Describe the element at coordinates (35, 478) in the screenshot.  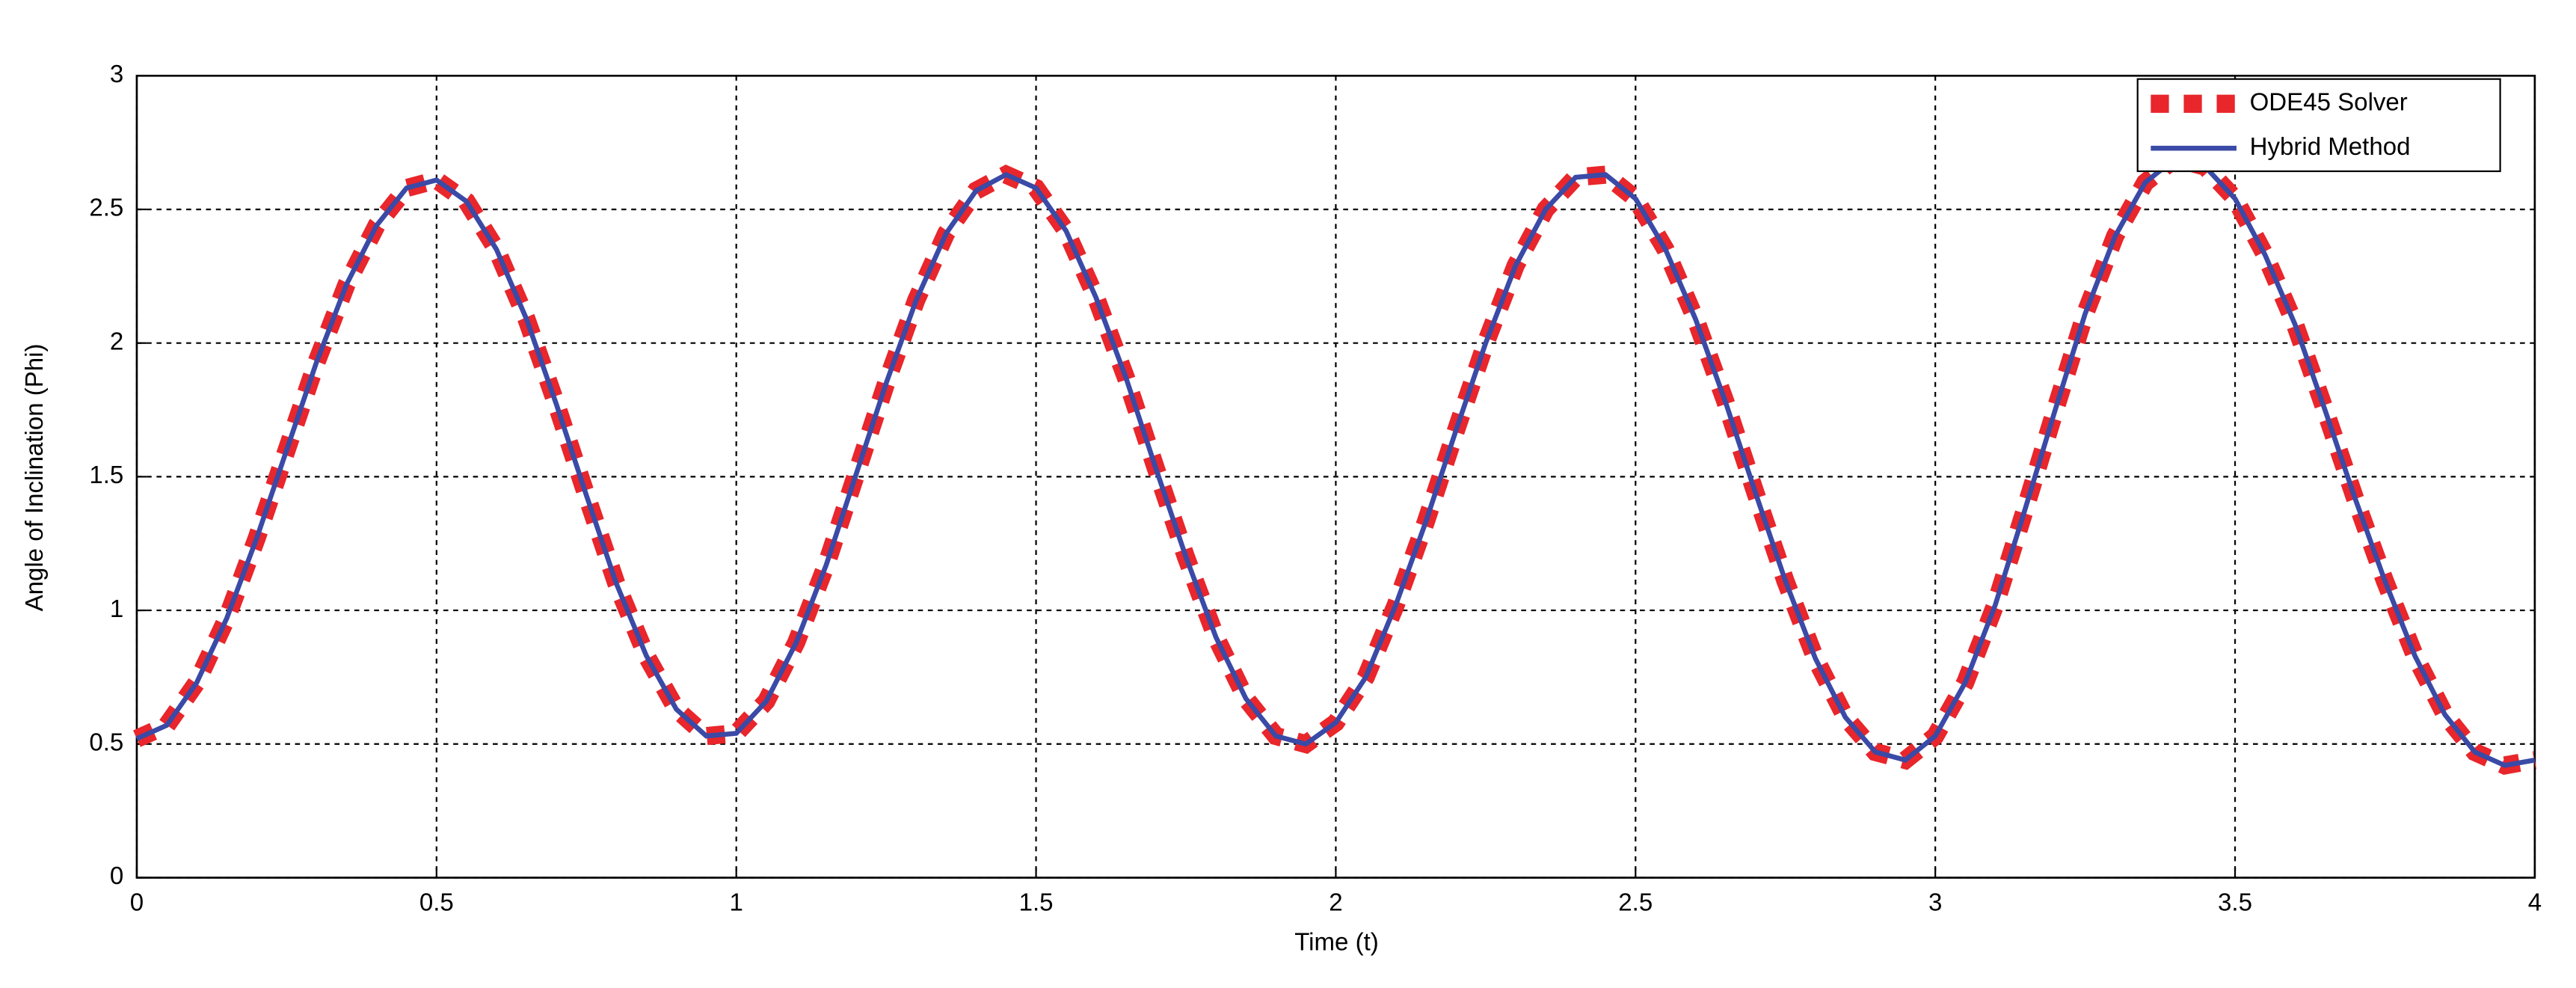
I see `y-axis-label: Angle of Inclination (Phi)` at that location.